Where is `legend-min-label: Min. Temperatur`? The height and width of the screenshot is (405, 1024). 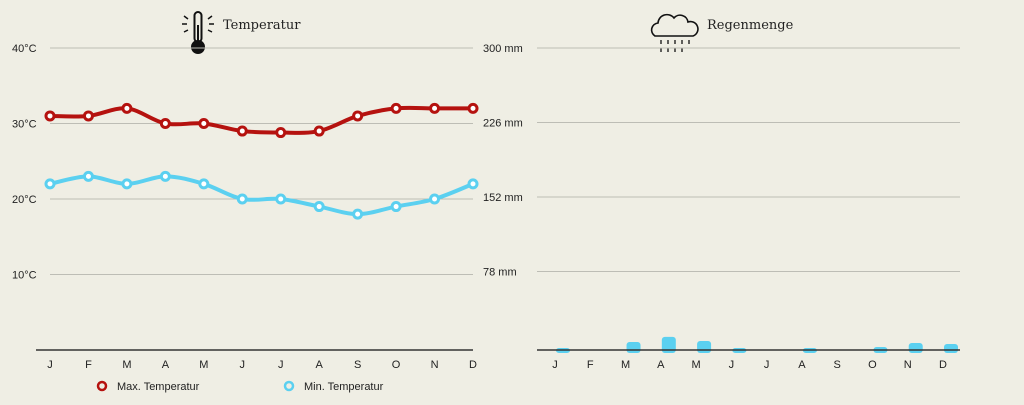
legend-min-label: Min. Temperatur is located at coordinates (344, 387).